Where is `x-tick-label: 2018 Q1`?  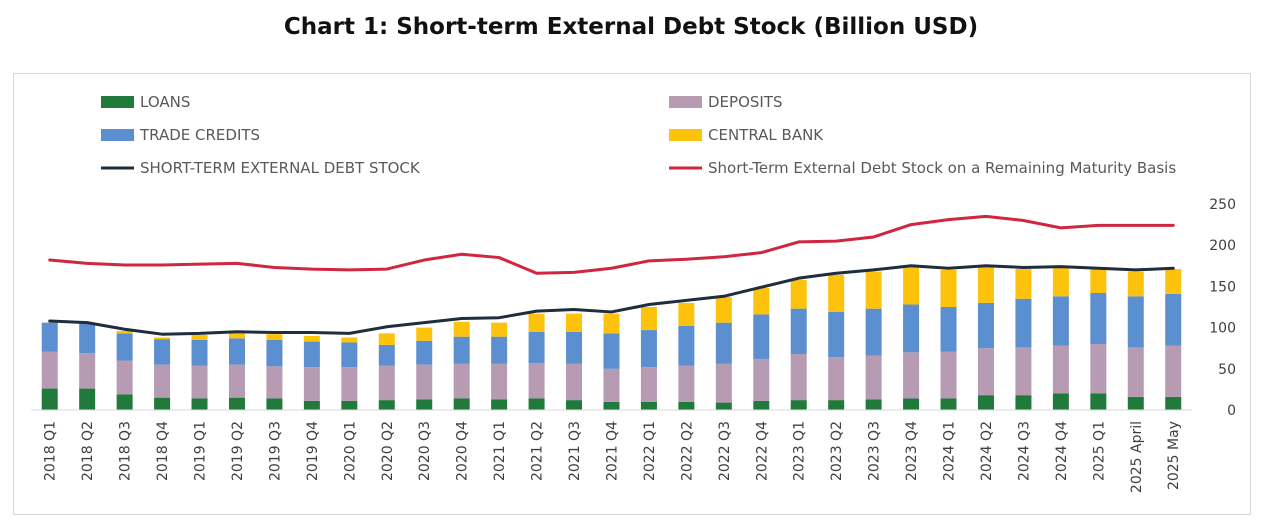
x-tick-label: 2018 Q1 is located at coordinates (51, 451).